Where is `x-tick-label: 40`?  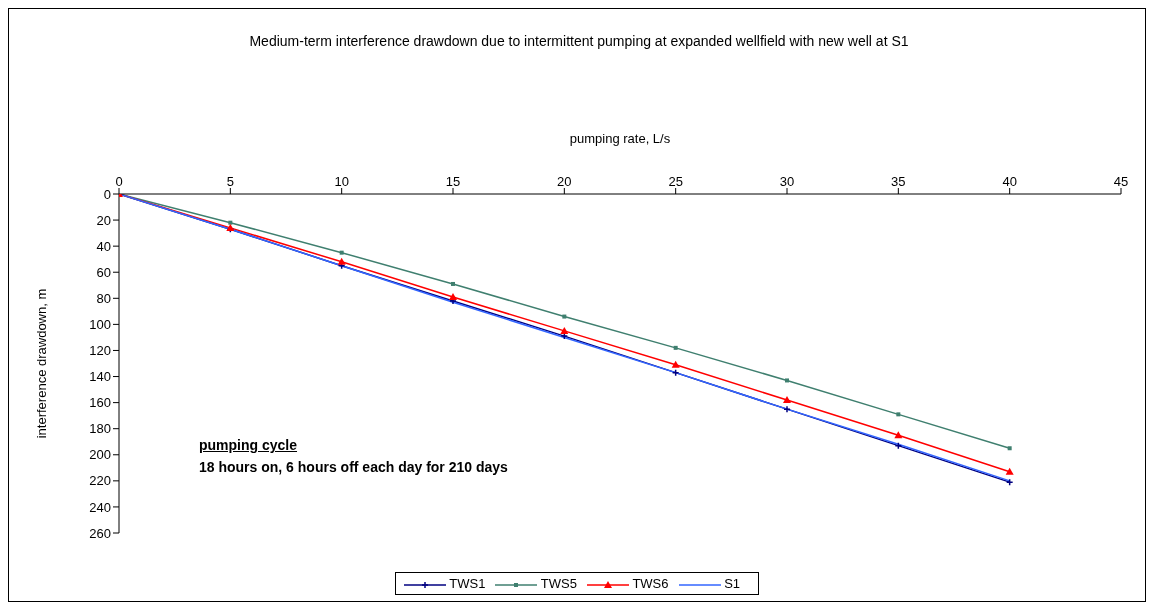 x-tick-label: 40 is located at coordinates (1009, 181).